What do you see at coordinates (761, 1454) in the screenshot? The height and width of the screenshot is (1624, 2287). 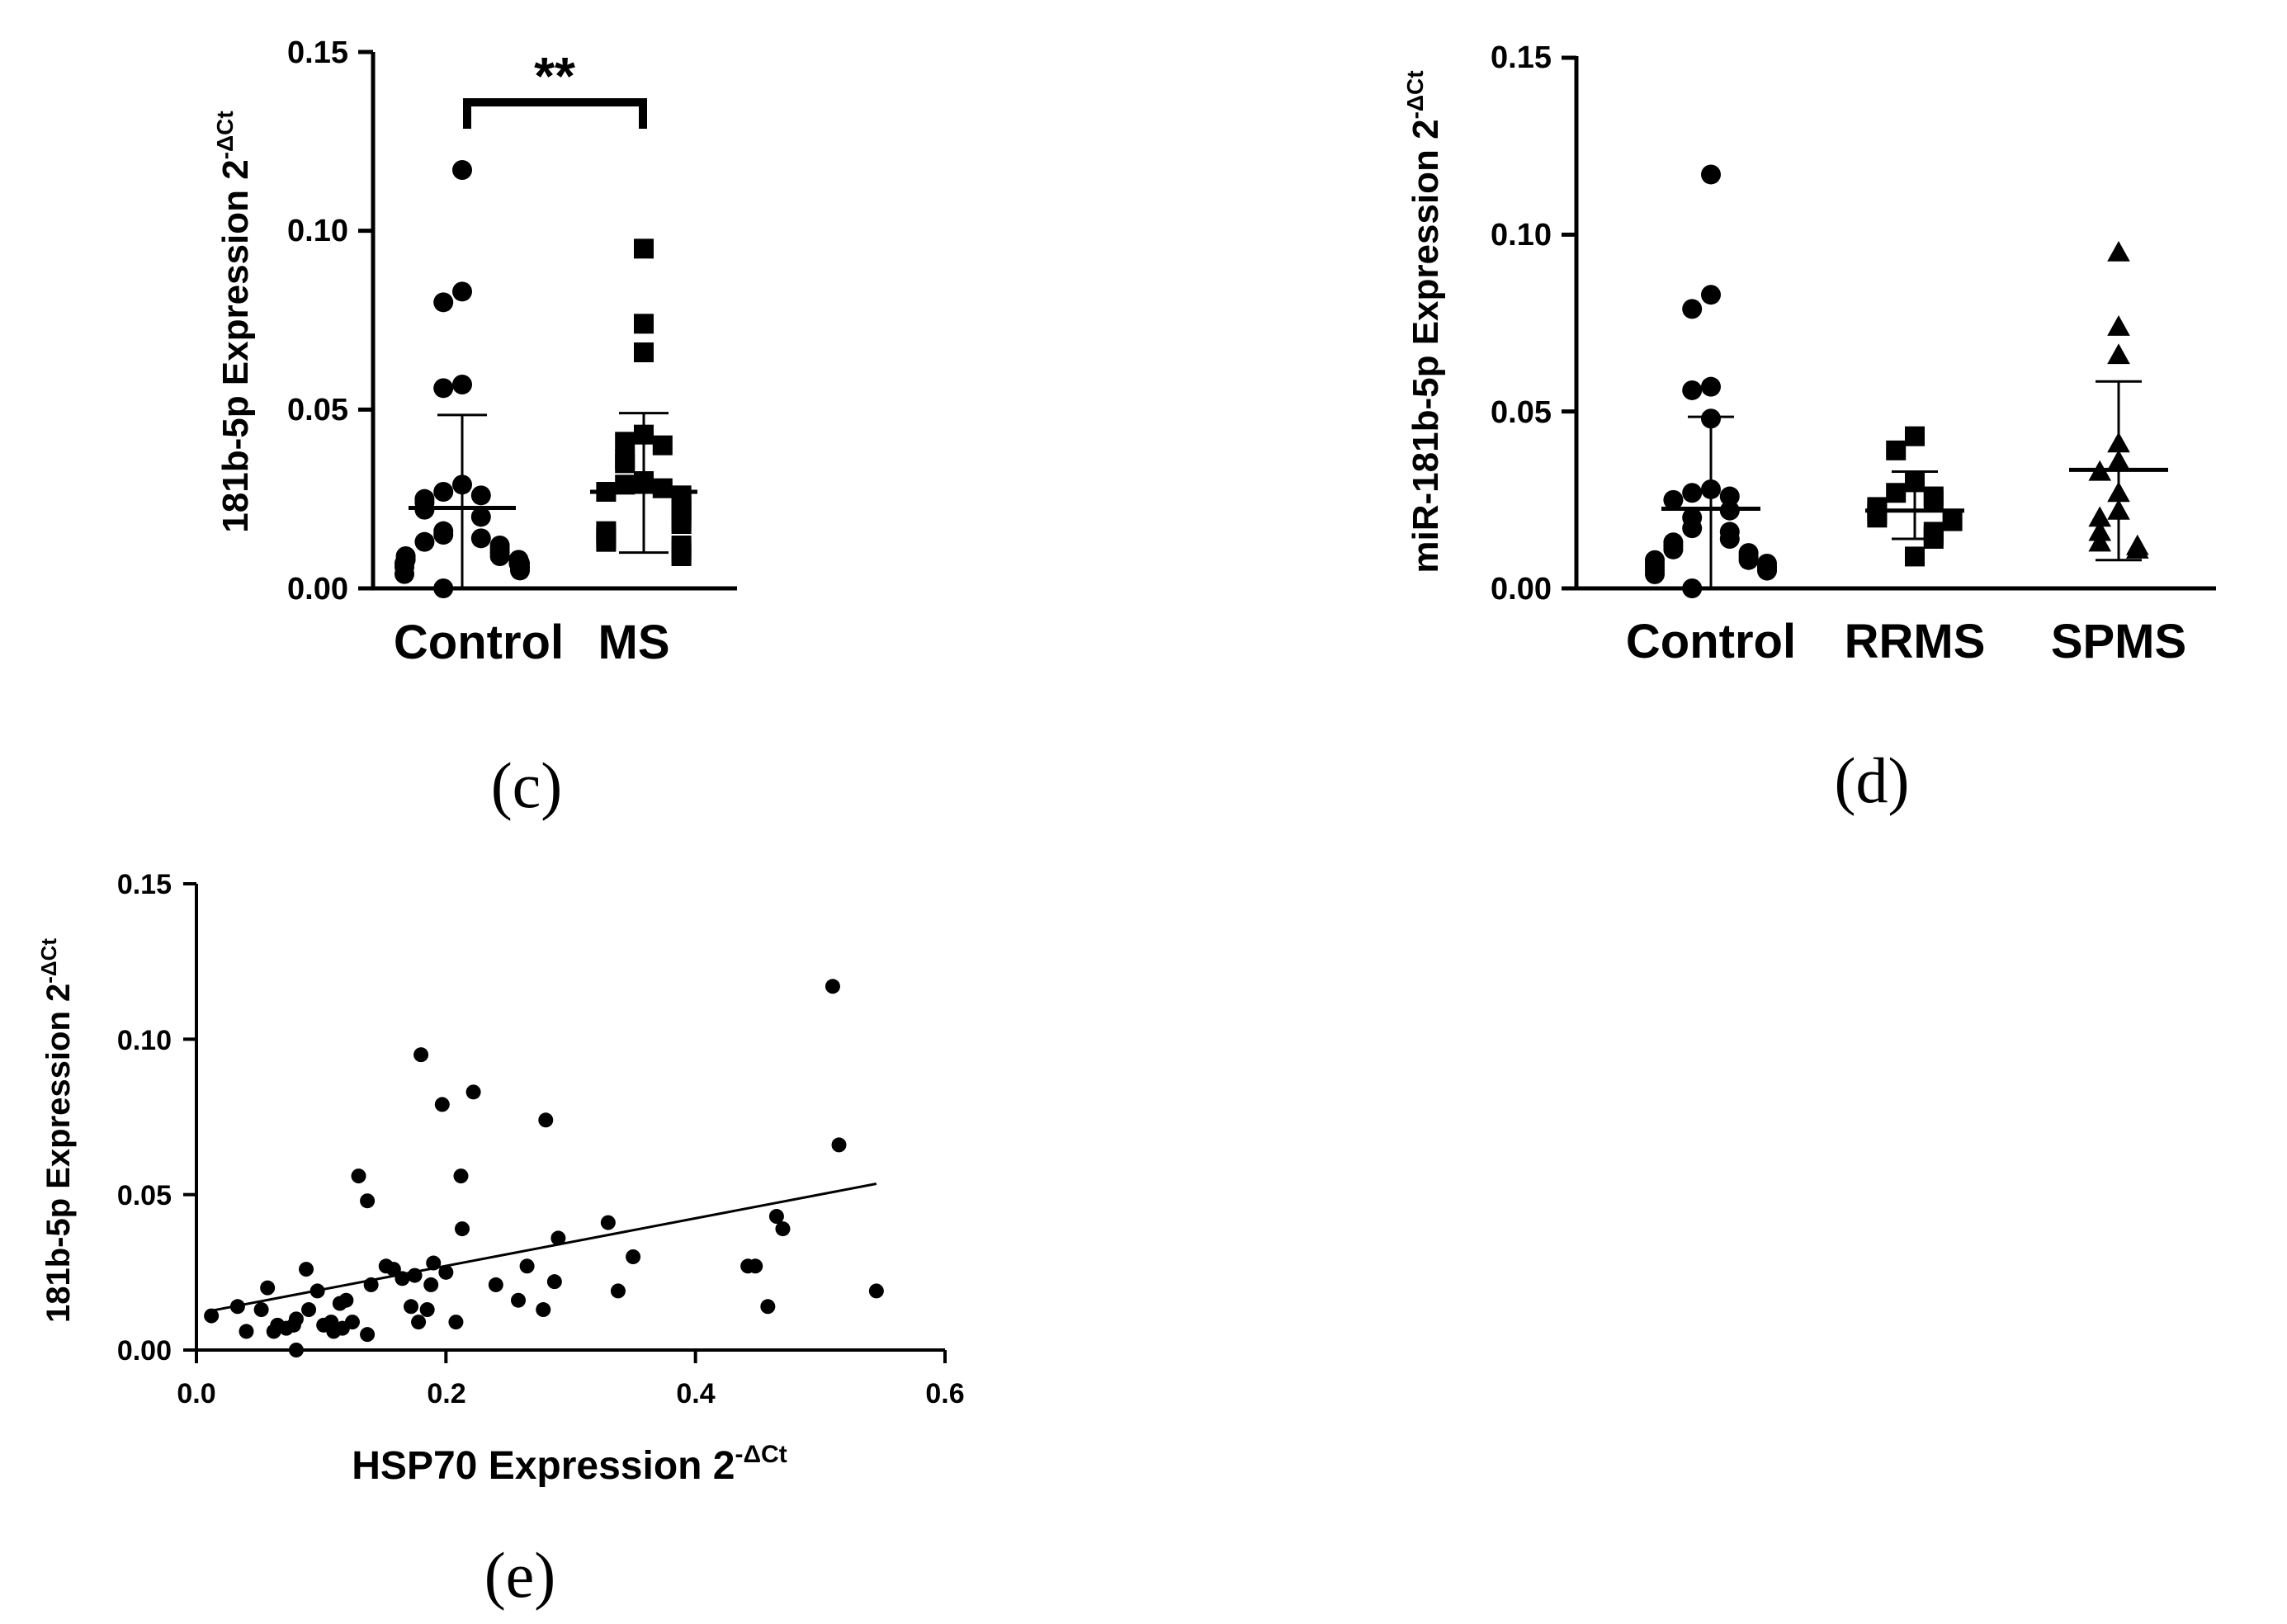 I see `e-x-axis-title-sup: -ΔCt` at bounding box center [761, 1454].